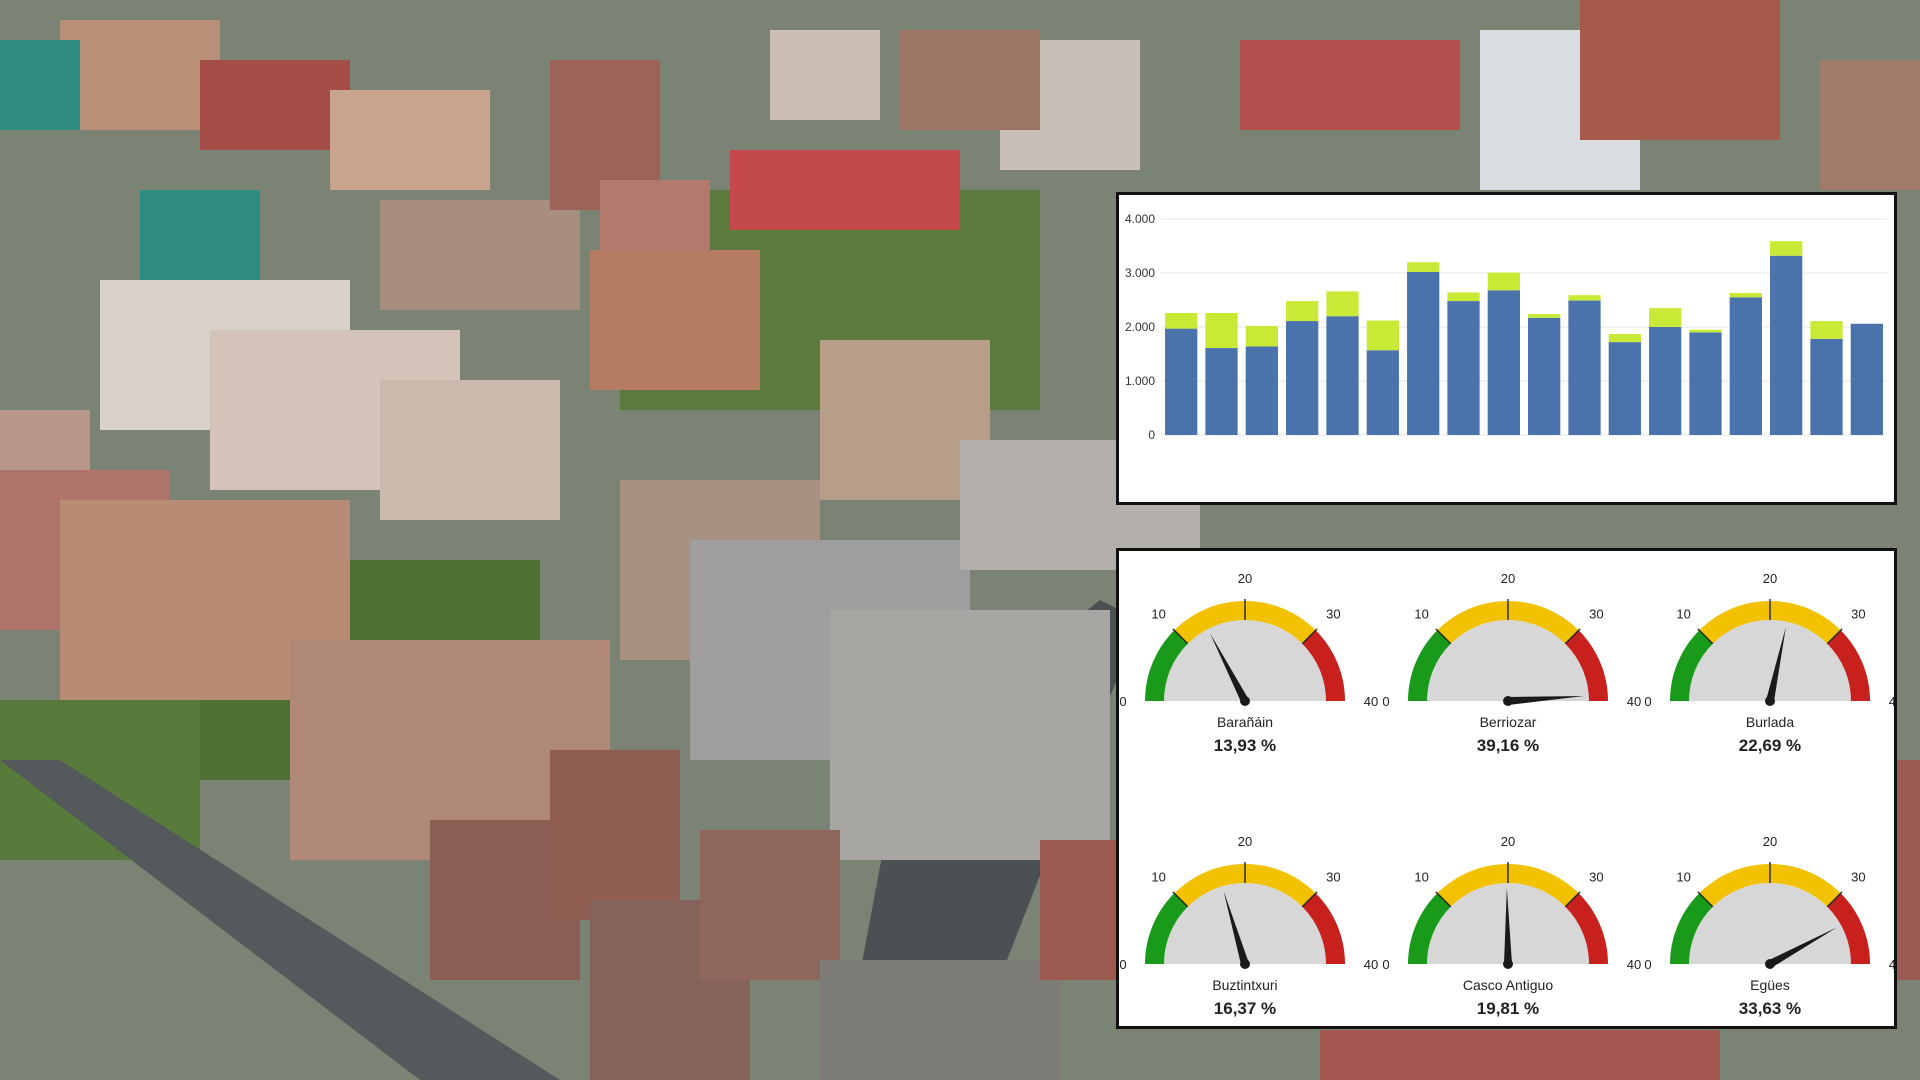 Image resolution: width=1920 pixels, height=1080 pixels. I want to click on gauge-name-label: Berriozar, so click(1508, 722).